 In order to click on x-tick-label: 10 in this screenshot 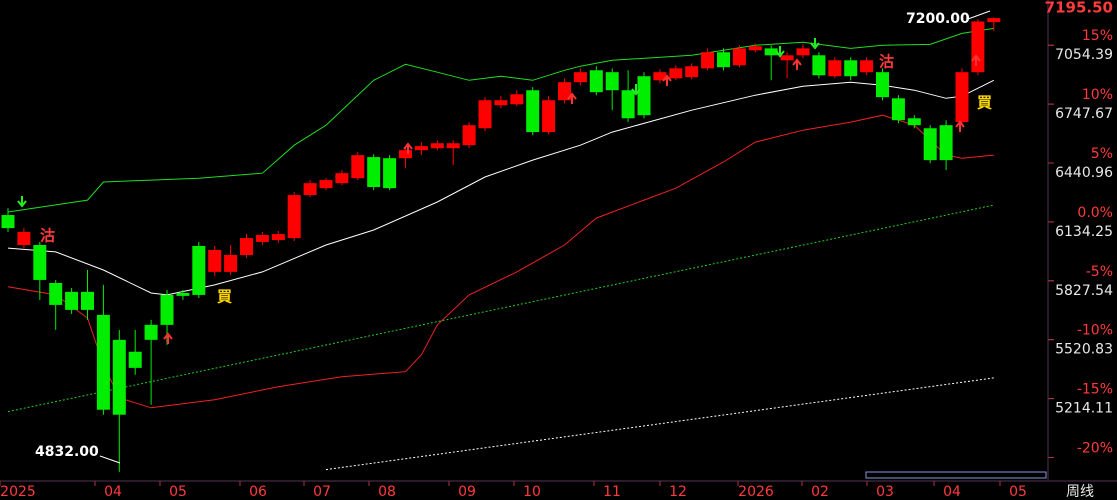, I will do `click(532, 492)`.